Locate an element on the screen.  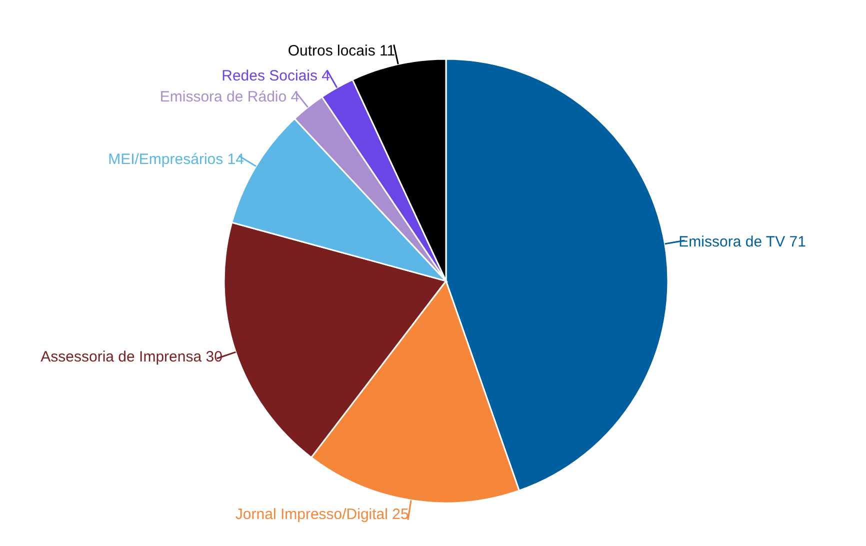
slice-label: Emissora de TV is located at coordinates (734, 241).